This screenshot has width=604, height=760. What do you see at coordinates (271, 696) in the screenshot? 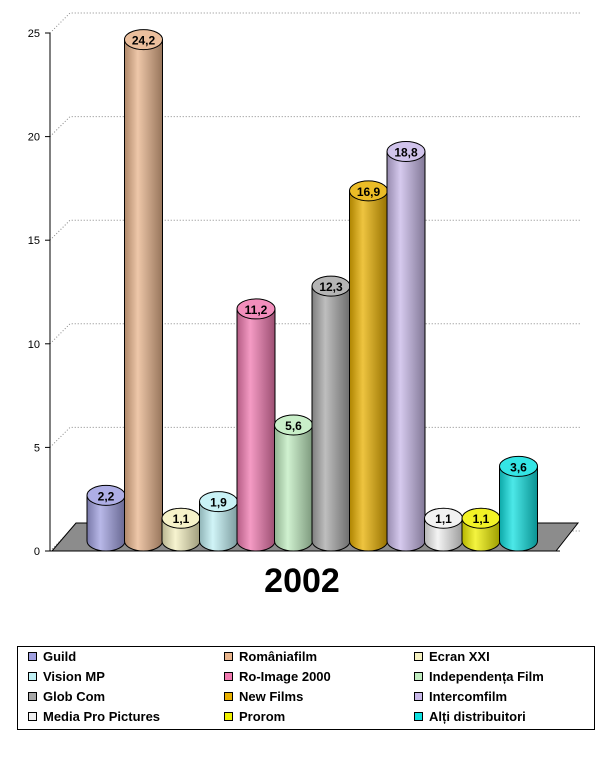
I see `legend-label: New Films` at bounding box center [271, 696].